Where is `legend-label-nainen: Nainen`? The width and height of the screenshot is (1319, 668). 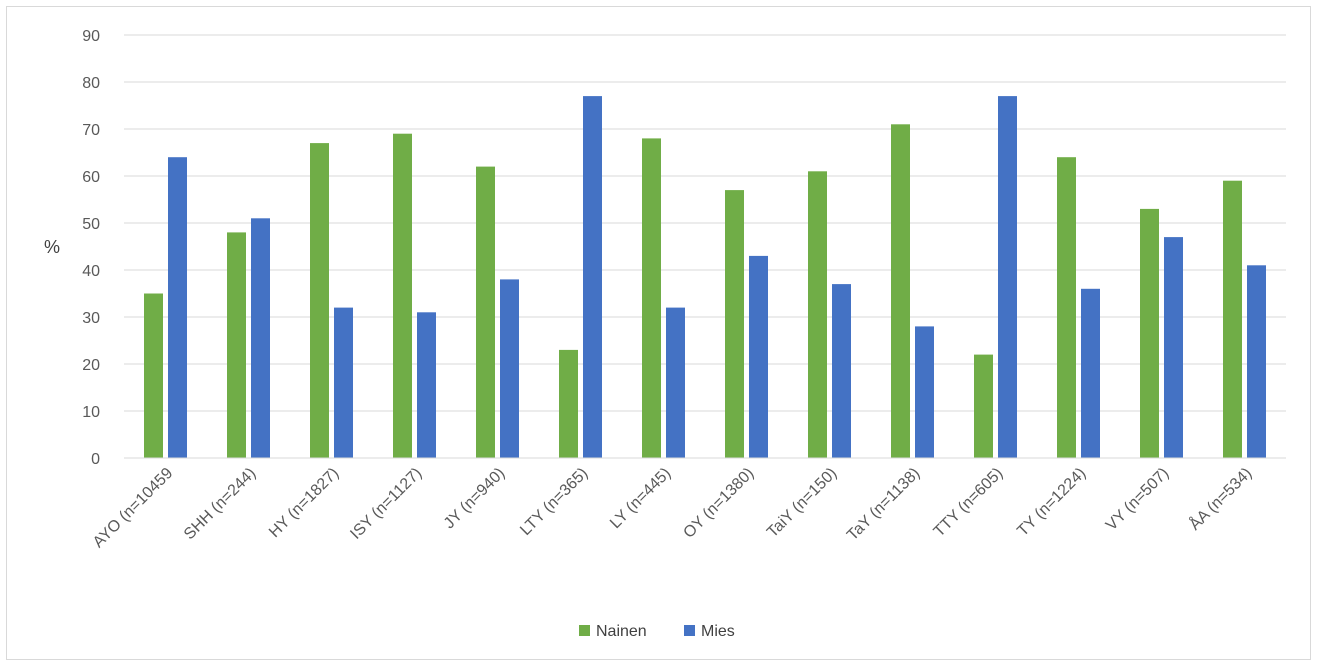 legend-label-nainen: Nainen is located at coordinates (621, 631).